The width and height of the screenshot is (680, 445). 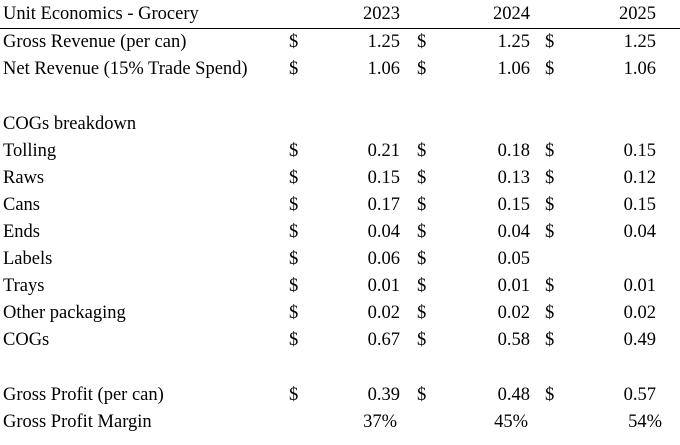 What do you see at coordinates (383, 340) in the screenshot?
I see `value-2023: 0.67` at bounding box center [383, 340].